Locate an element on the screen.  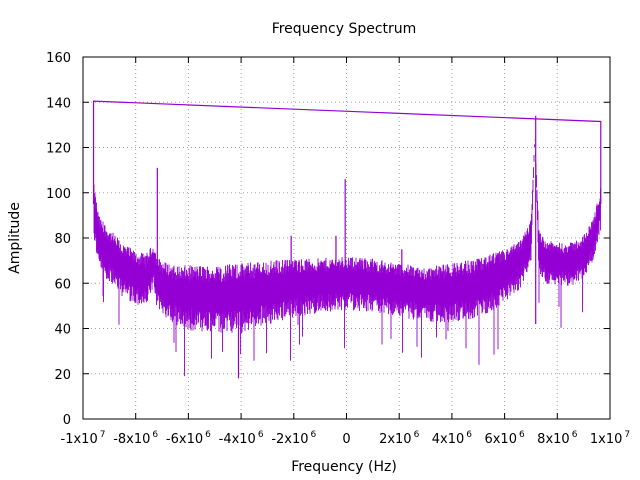
x-tick-label: -6x10 6 is located at coordinates (188, 438).